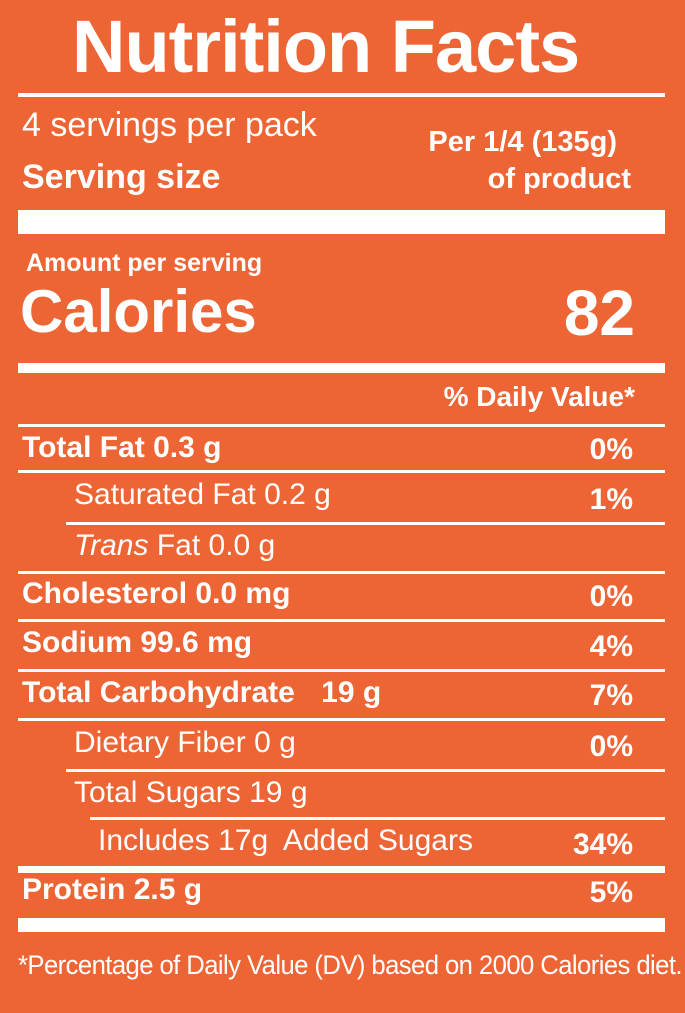 Image resolution: width=685 pixels, height=1013 pixels. I want to click on serving-size-value-line1: Per 1/4 (135g), so click(522, 142).